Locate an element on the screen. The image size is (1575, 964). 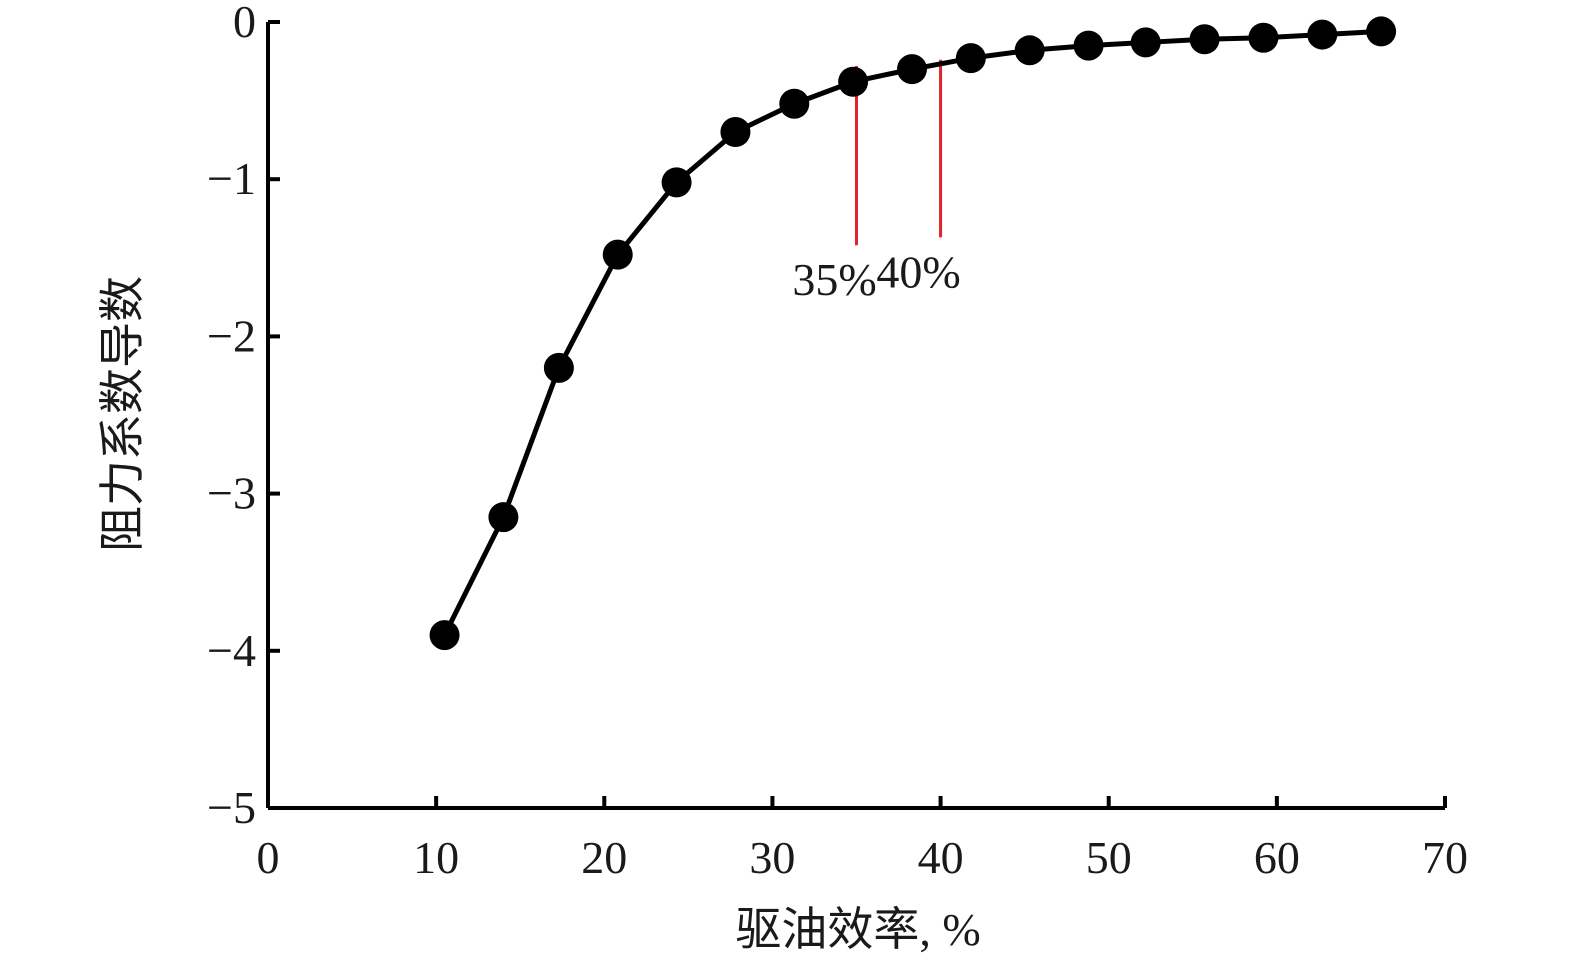
annotation-label: 35% is located at coordinates (834, 279).